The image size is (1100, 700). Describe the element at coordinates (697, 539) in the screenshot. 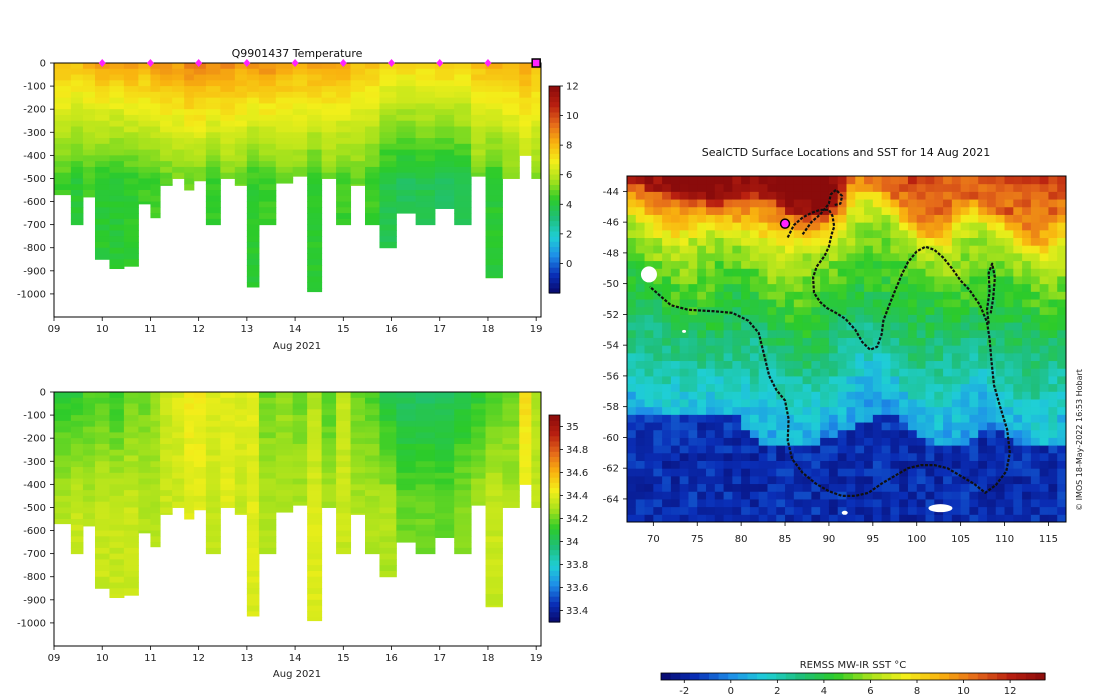

I see `map-x-tick-label: 75` at that location.